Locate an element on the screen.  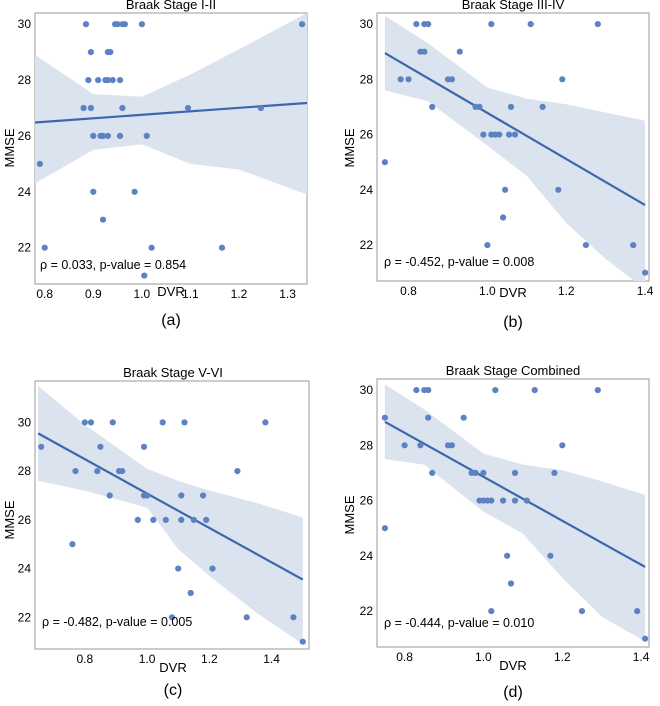
panel-caption: (a) is located at coordinates (171, 320).